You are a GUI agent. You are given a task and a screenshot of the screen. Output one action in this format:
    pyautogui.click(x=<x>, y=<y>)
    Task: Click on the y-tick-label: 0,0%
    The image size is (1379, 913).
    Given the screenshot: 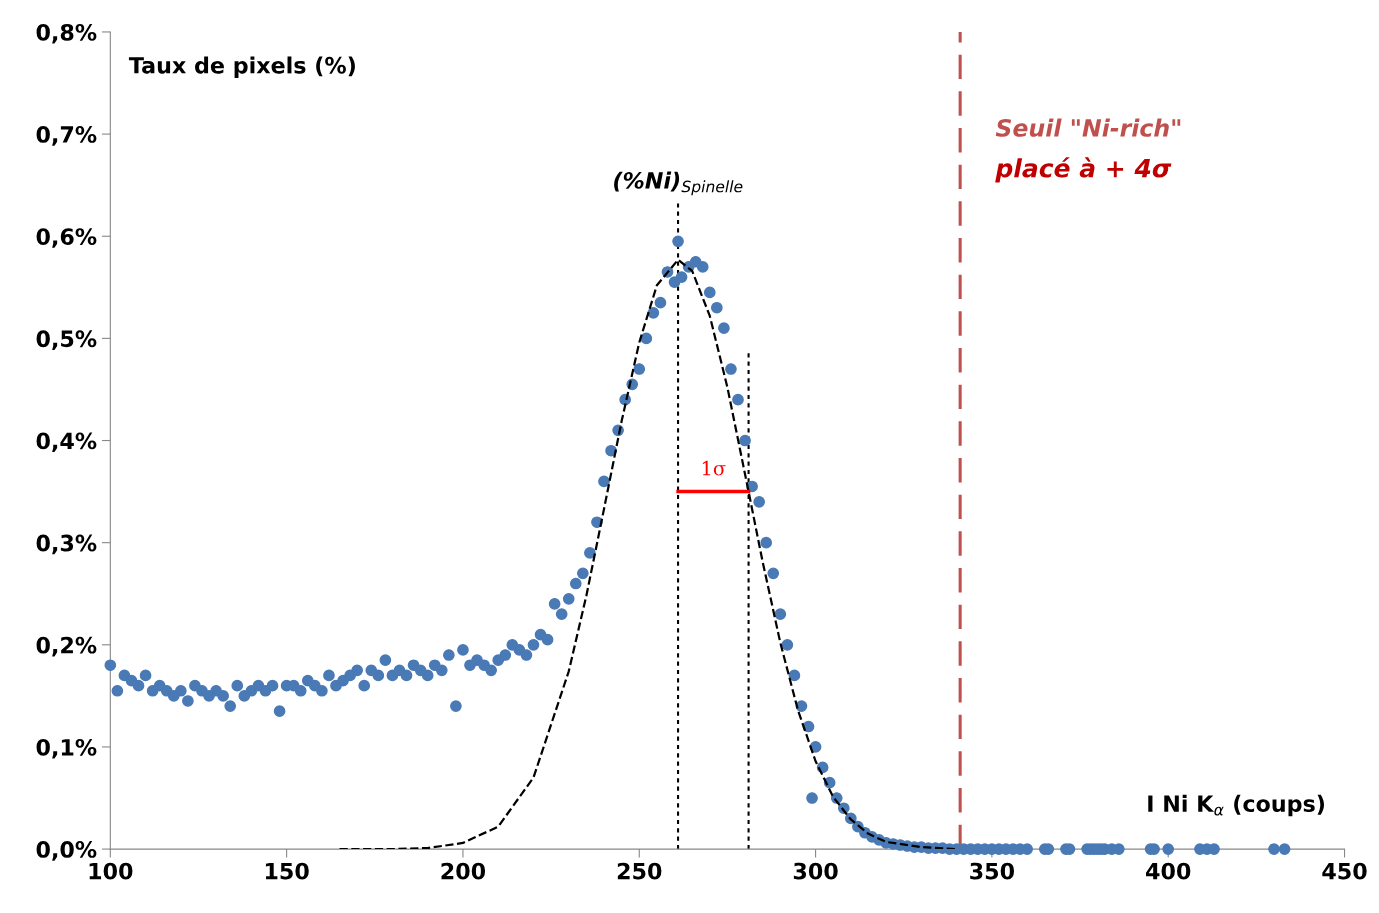 What is the action you would take?
    pyautogui.click(x=66, y=851)
    